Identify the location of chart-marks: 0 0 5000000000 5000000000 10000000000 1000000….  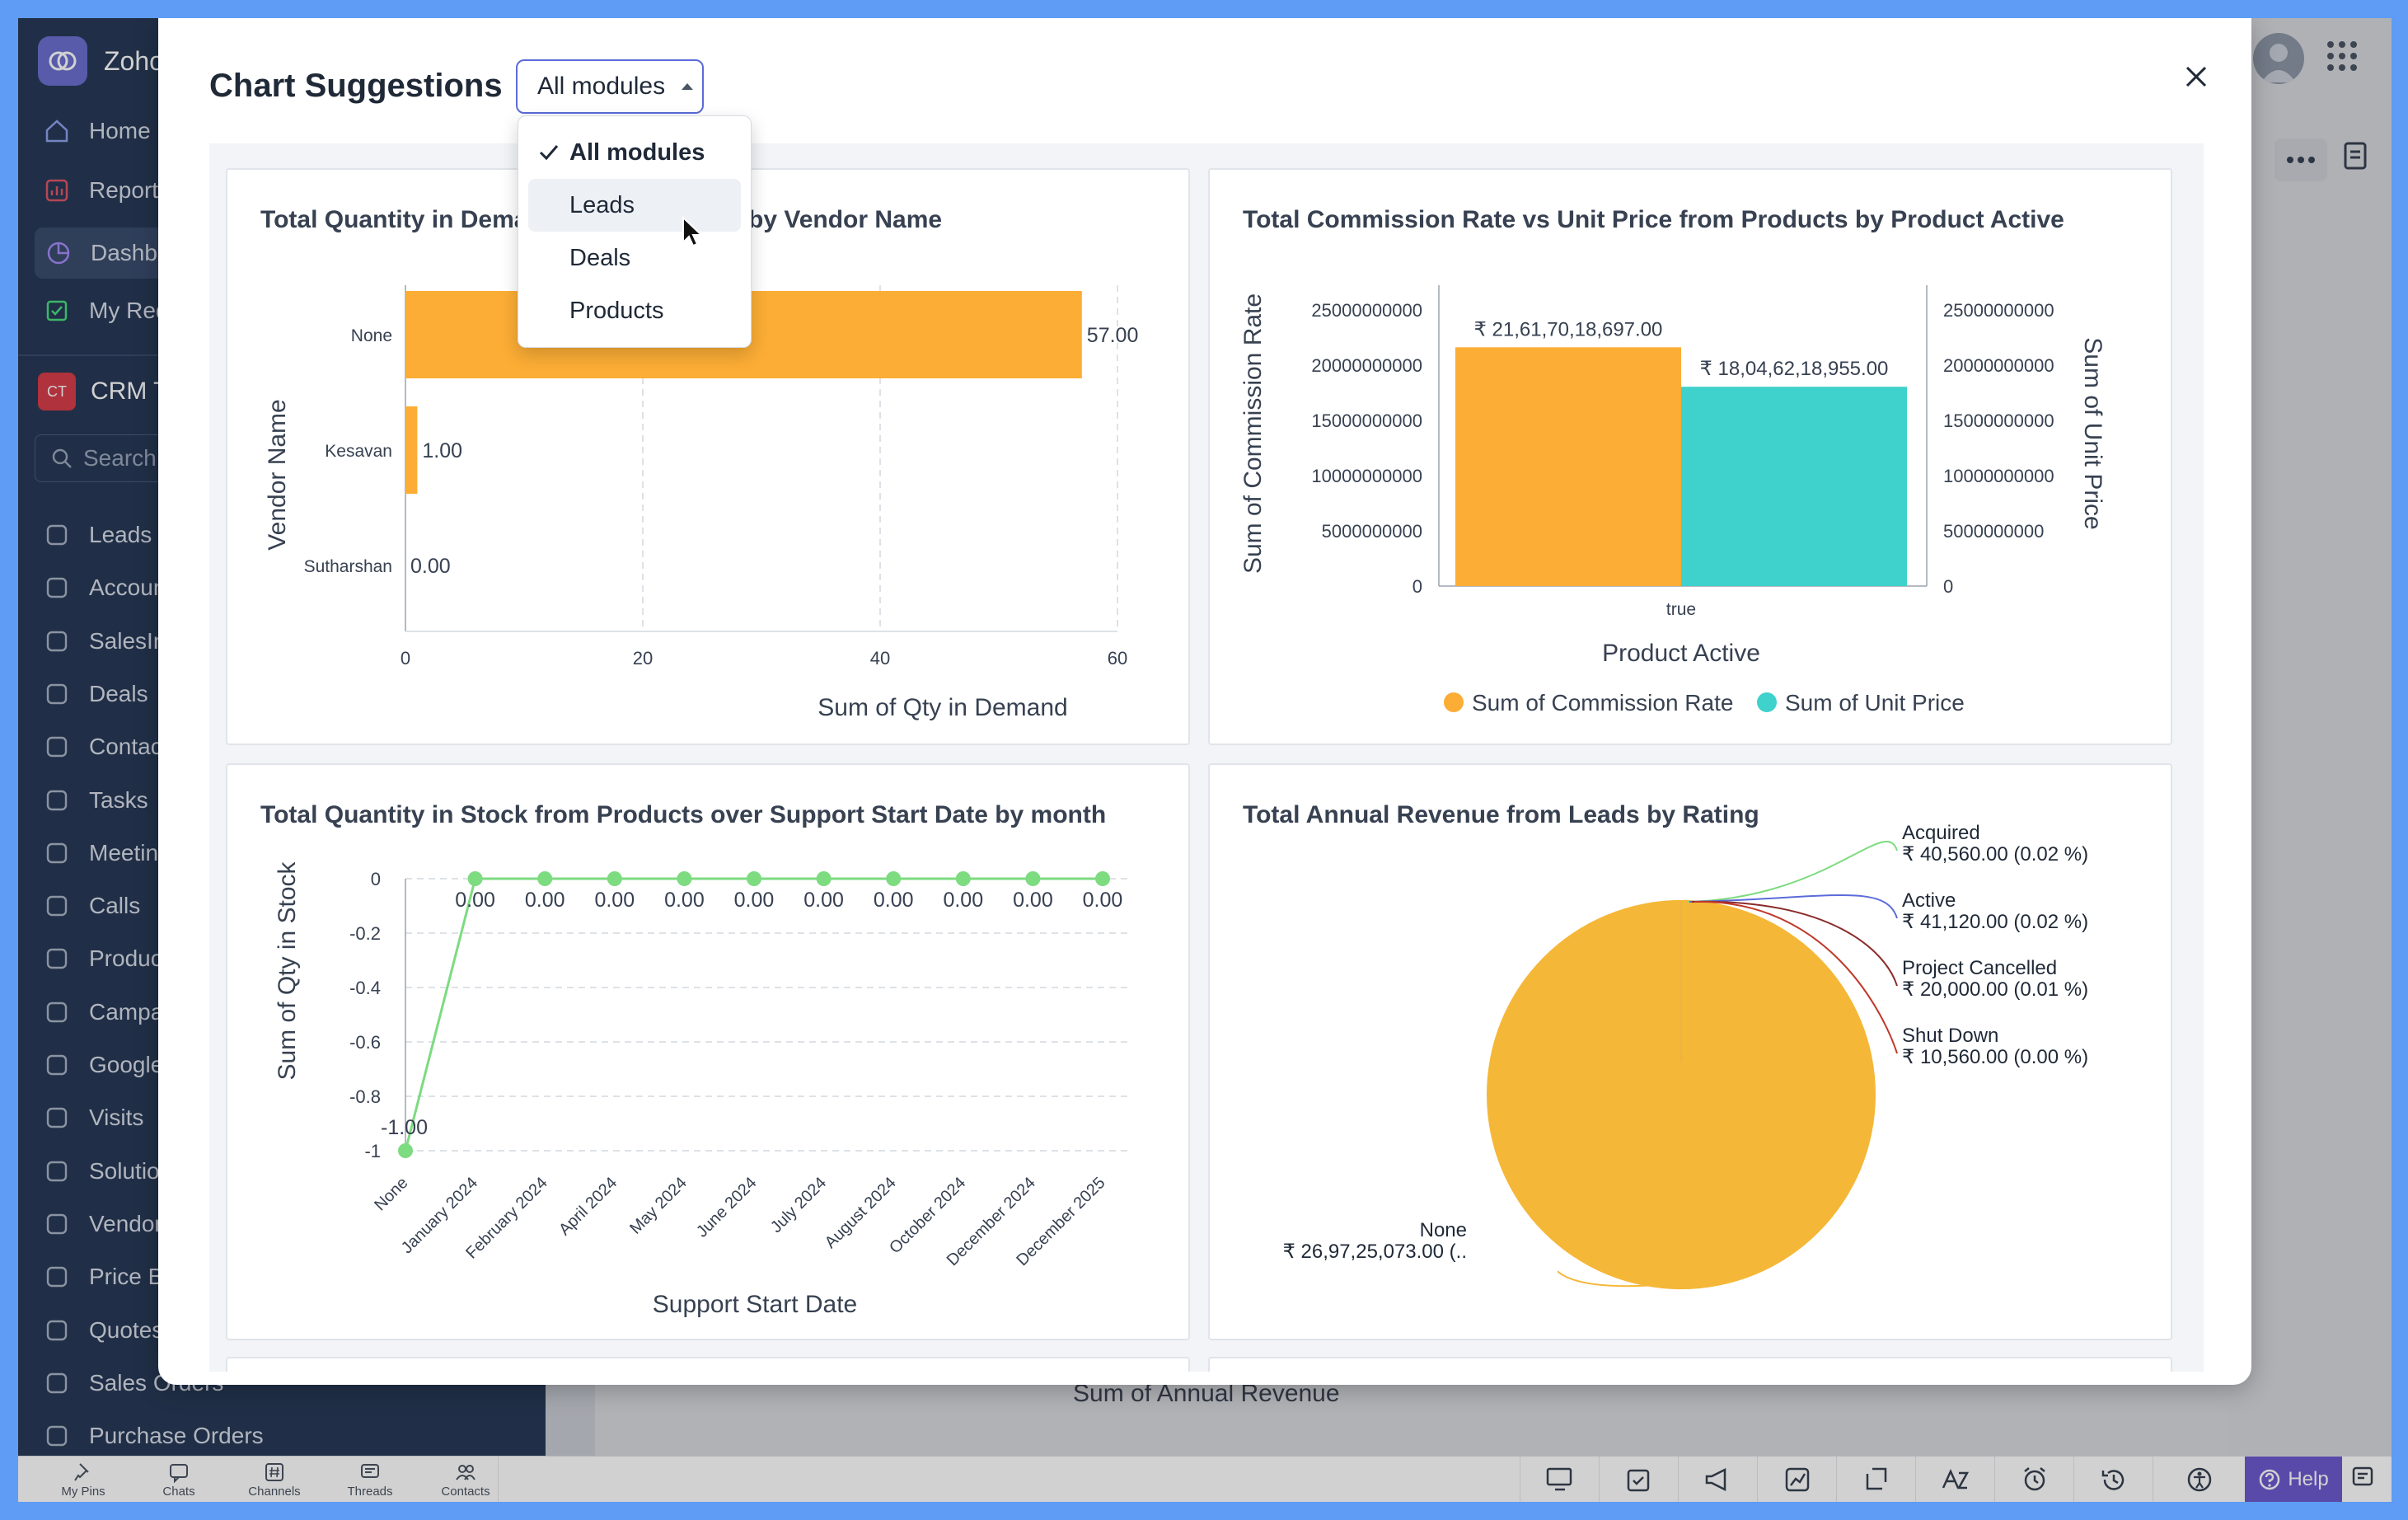
(1683, 452).